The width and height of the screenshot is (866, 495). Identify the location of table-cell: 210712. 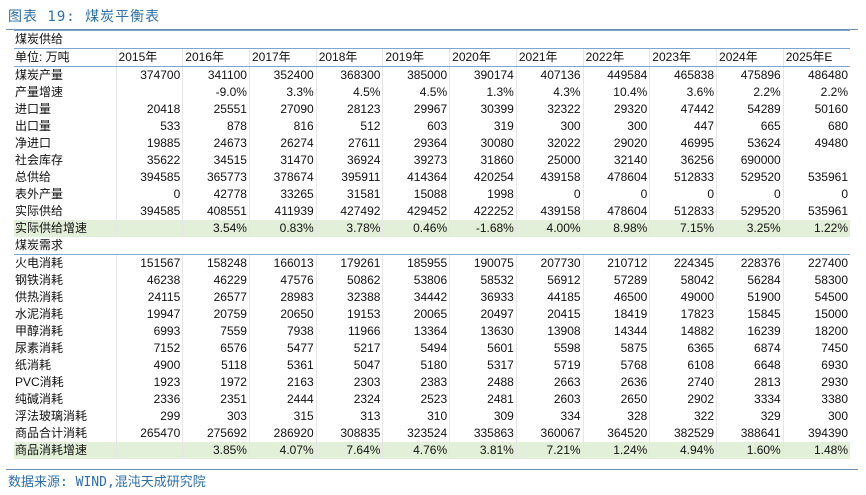
(616, 263).